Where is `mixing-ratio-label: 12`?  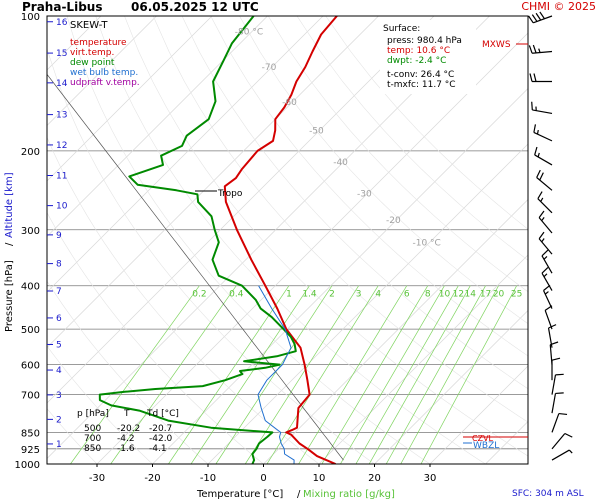
mixing-ratio-label: 12 is located at coordinates (458, 295).